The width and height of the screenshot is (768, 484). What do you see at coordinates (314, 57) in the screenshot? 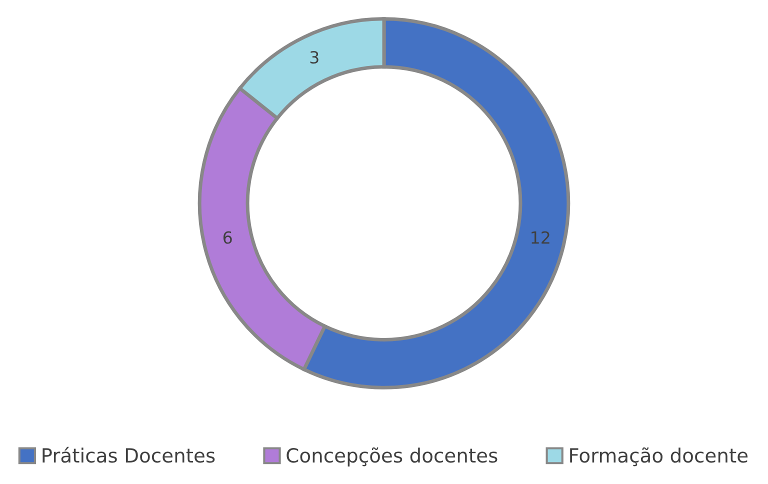
I see `data-label: 3` at bounding box center [314, 57].